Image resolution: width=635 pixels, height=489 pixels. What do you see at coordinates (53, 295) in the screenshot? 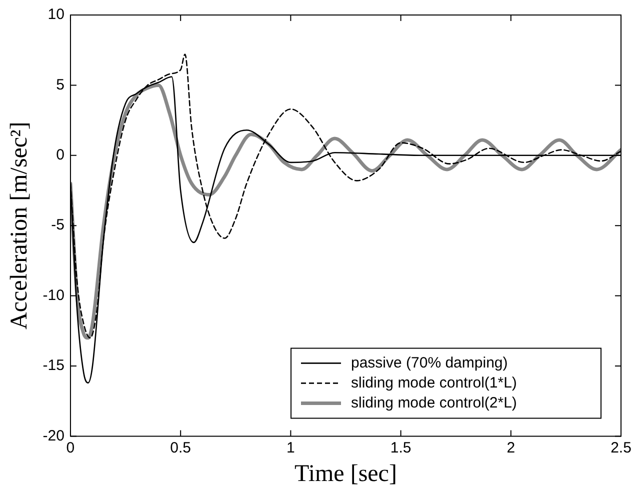
I see `y-tick-label: -10` at bounding box center [53, 295].